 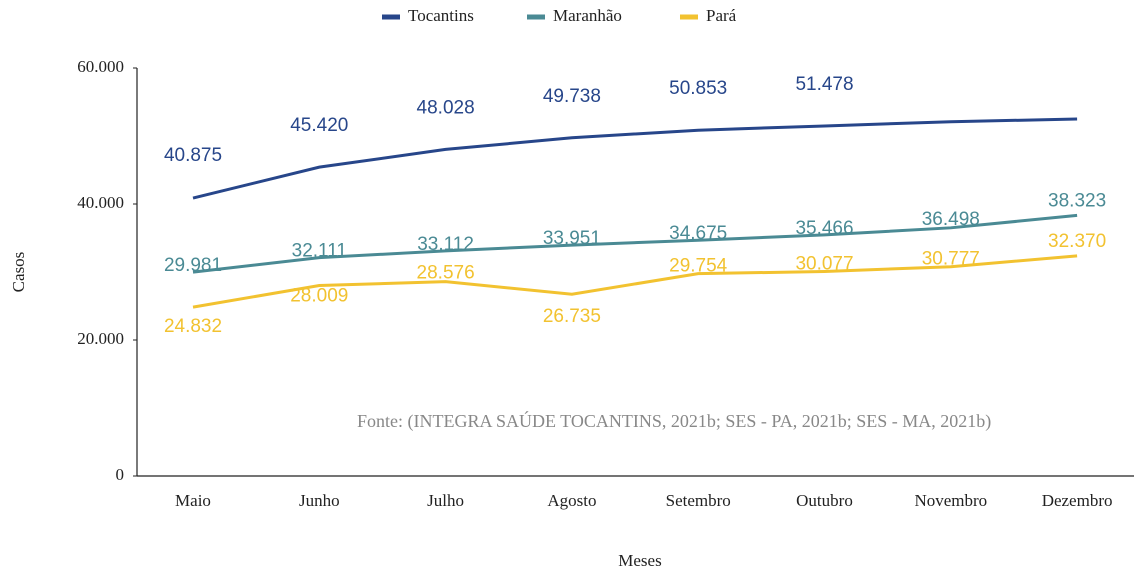 I want to click on data-label: 28.576, so click(x=446, y=273).